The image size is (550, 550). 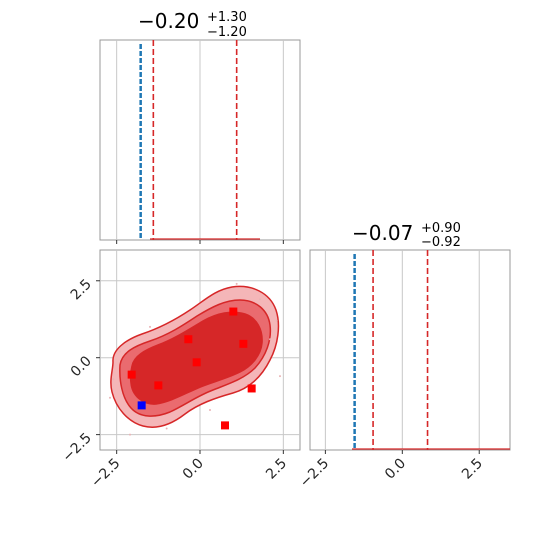 I want to click on histogram-y-title-median: −0.07, so click(x=382, y=233).